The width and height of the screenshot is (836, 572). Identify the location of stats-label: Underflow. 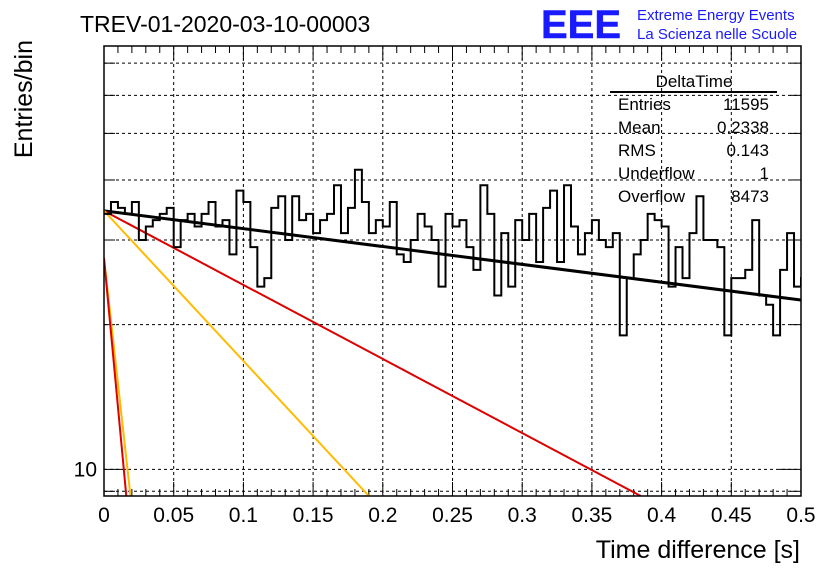
(656, 173).